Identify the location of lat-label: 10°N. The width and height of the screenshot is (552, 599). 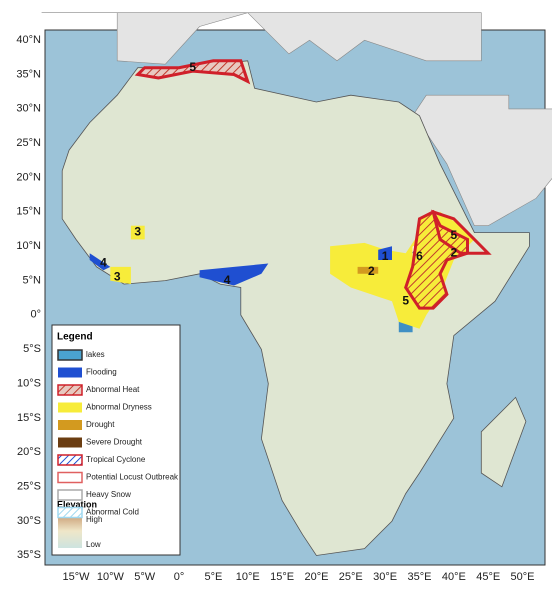
(28, 246).